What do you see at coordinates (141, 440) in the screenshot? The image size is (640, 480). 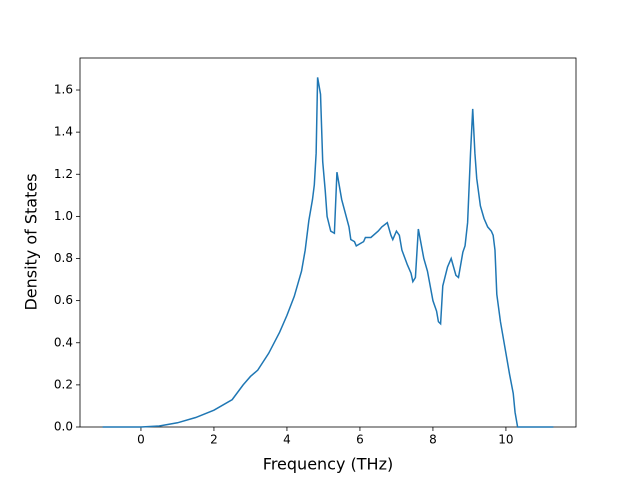 I see `x-tick-label: 0` at bounding box center [141, 440].